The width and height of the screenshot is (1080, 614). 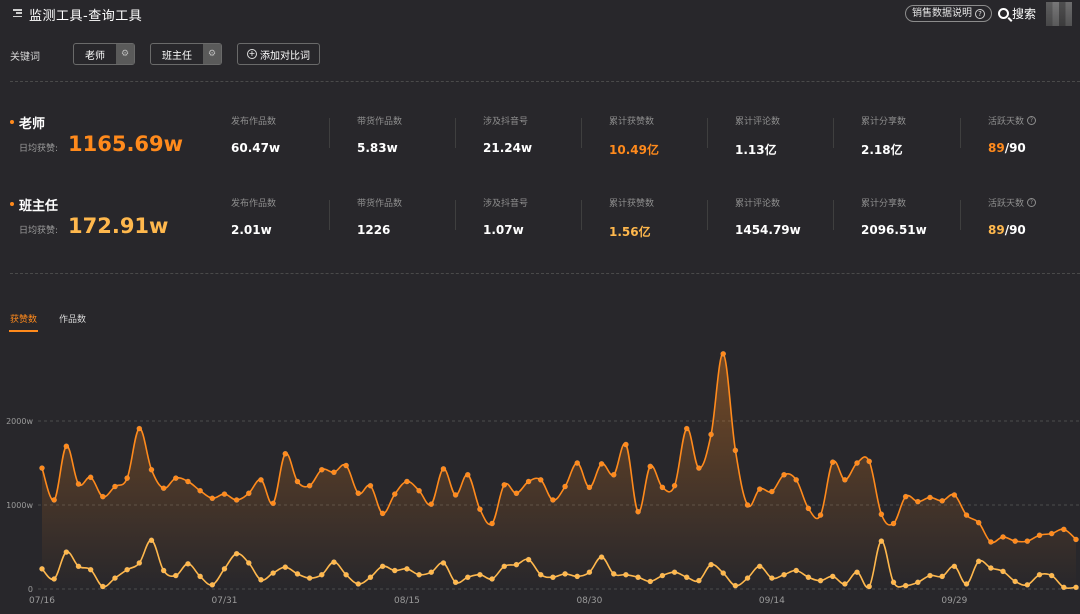 I want to click on gear-icon: ⚙, so click(x=125, y=54).